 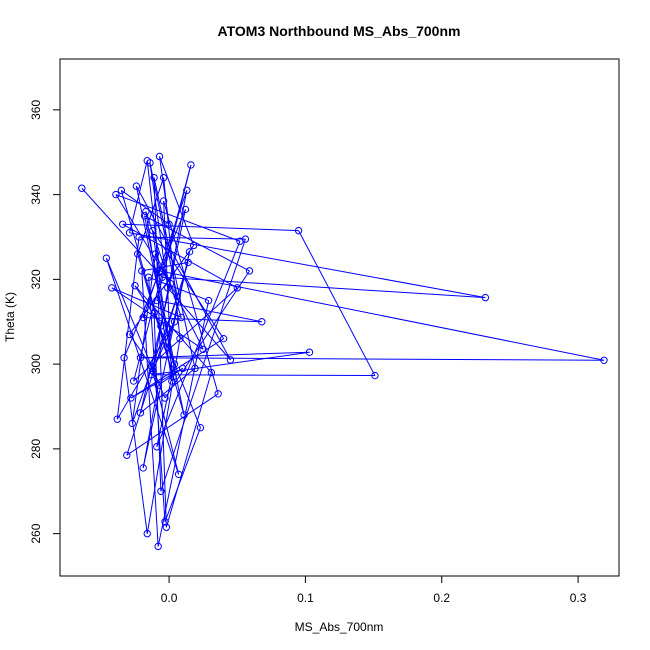 I want to click on chart-title: ATOM3 Northbound MS_Abs_700nm, so click(x=339, y=31).